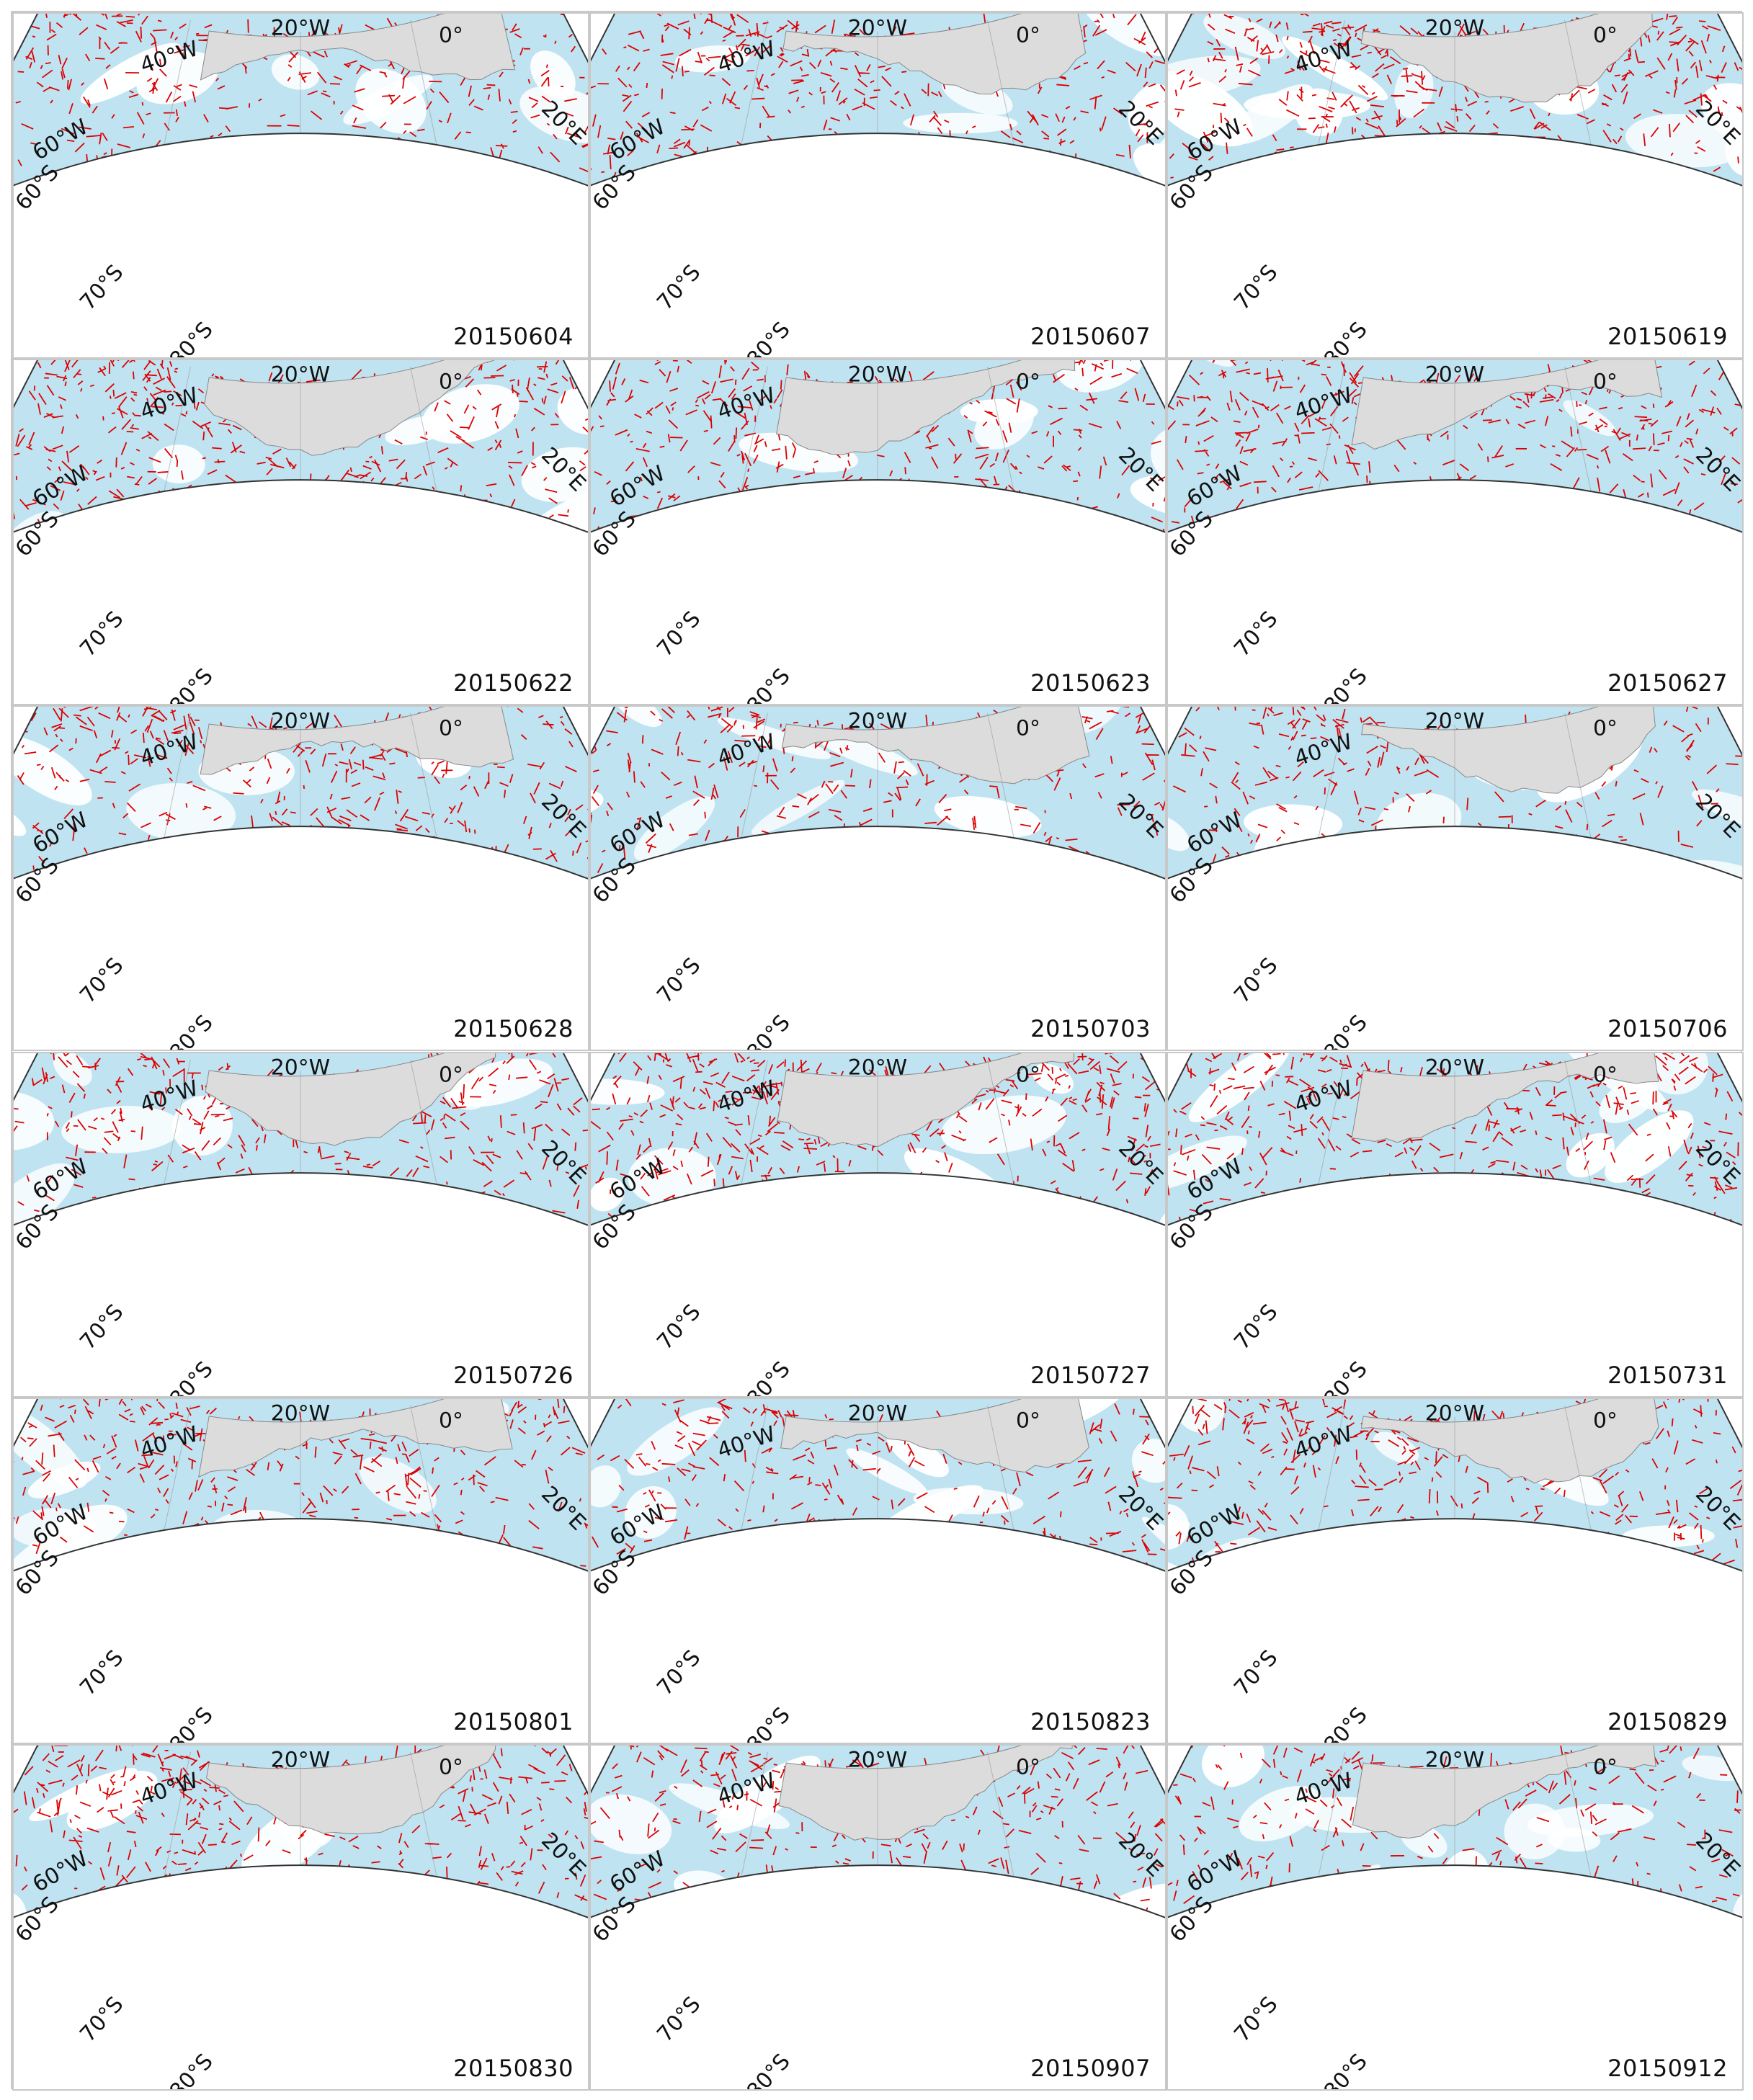 Image resolution: width=1753 pixels, height=2100 pixels. I want to click on panel-date-label: 20150622, so click(513, 683).